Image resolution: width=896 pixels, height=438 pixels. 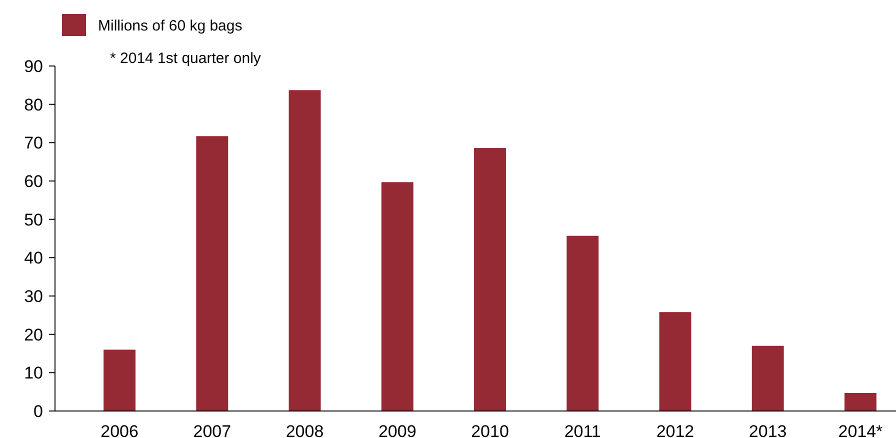 I want to click on y-tick-label: 70, so click(x=33, y=143).